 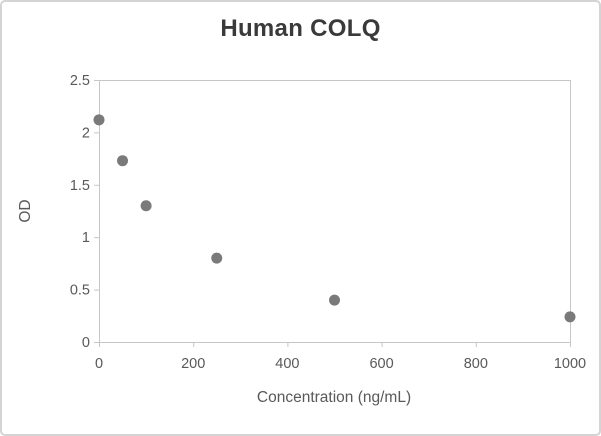 I want to click on y-tick-label: 1, so click(x=86, y=238).